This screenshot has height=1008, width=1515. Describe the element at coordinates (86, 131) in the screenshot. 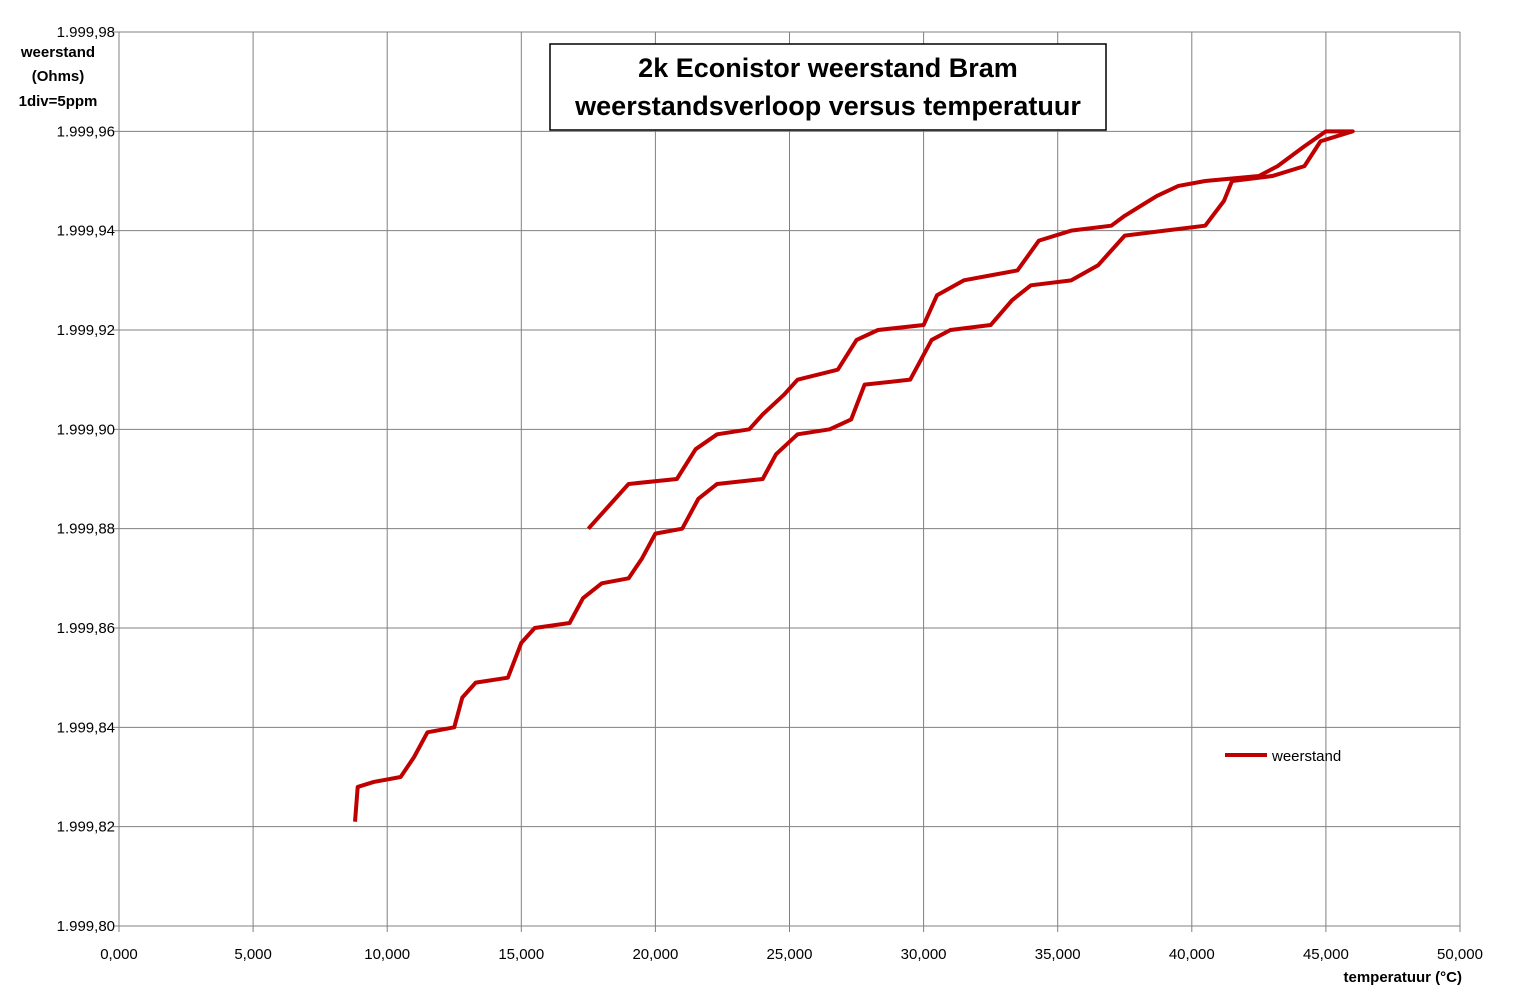

I see `y-tick-label: 1.999,96` at that location.